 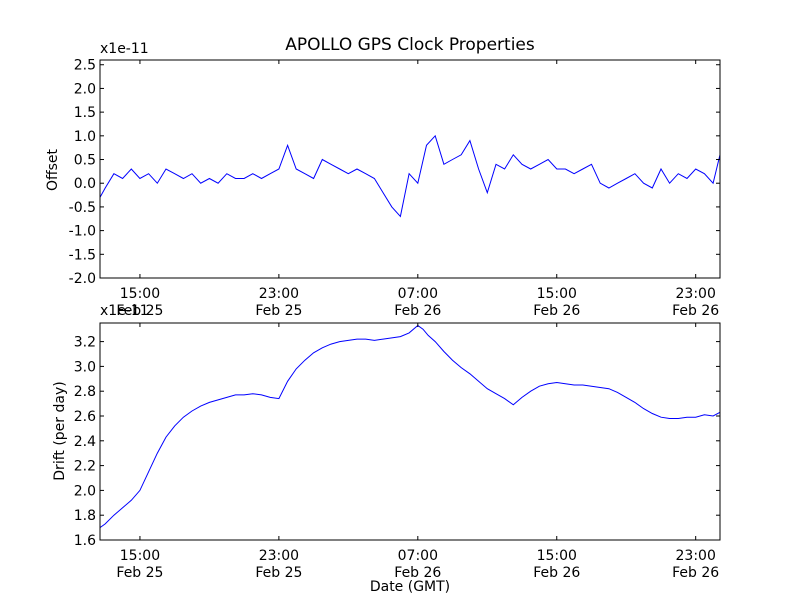 What do you see at coordinates (418, 294) in the screenshot?
I see `offset-x-tick-time-label: 07:00` at bounding box center [418, 294].